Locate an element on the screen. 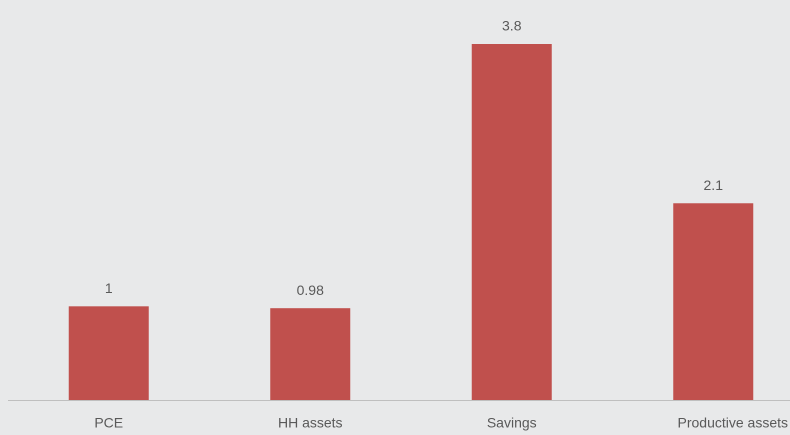 The height and width of the screenshot is (435, 790). x-tick-label: HH assets is located at coordinates (310, 423).